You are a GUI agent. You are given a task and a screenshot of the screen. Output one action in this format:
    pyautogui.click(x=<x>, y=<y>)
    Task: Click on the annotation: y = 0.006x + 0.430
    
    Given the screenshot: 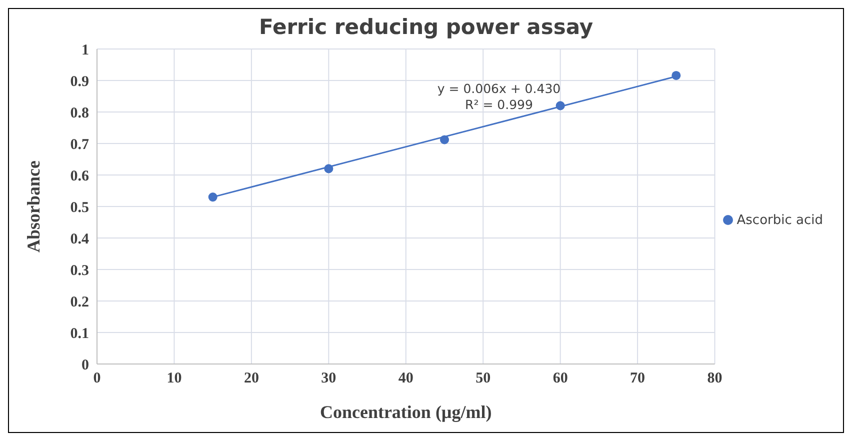 What is the action you would take?
    pyautogui.click(x=499, y=88)
    